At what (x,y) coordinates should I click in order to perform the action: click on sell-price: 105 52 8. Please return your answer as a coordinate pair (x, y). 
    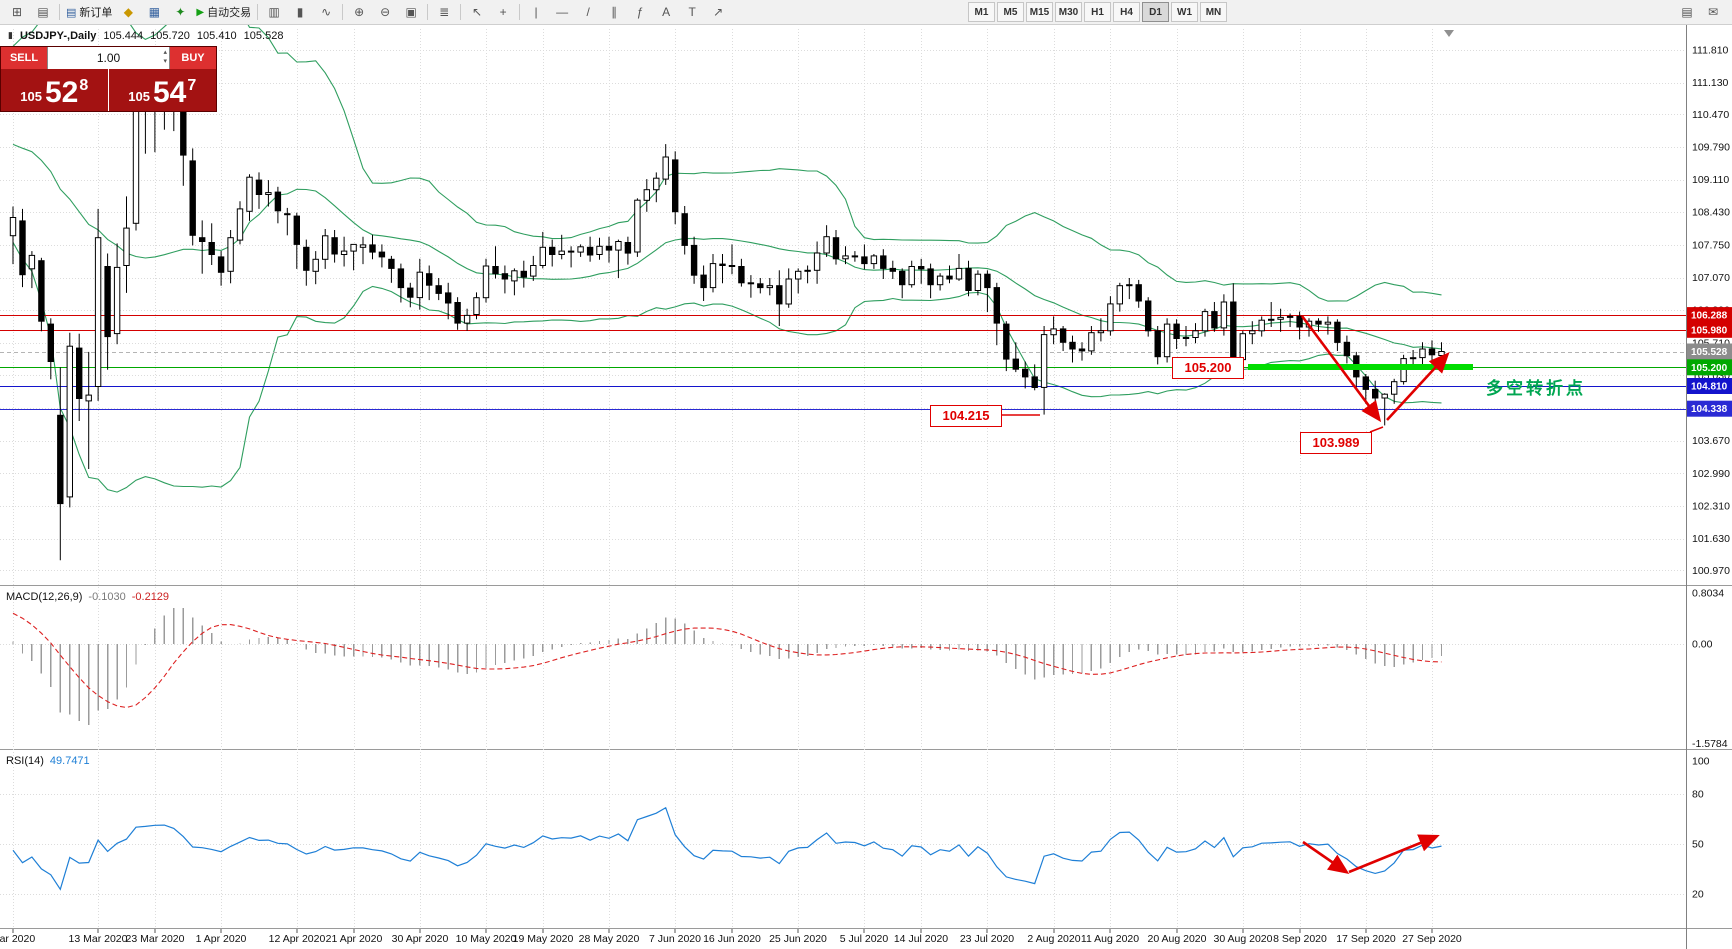
    Looking at the image, I should click on (55, 90).